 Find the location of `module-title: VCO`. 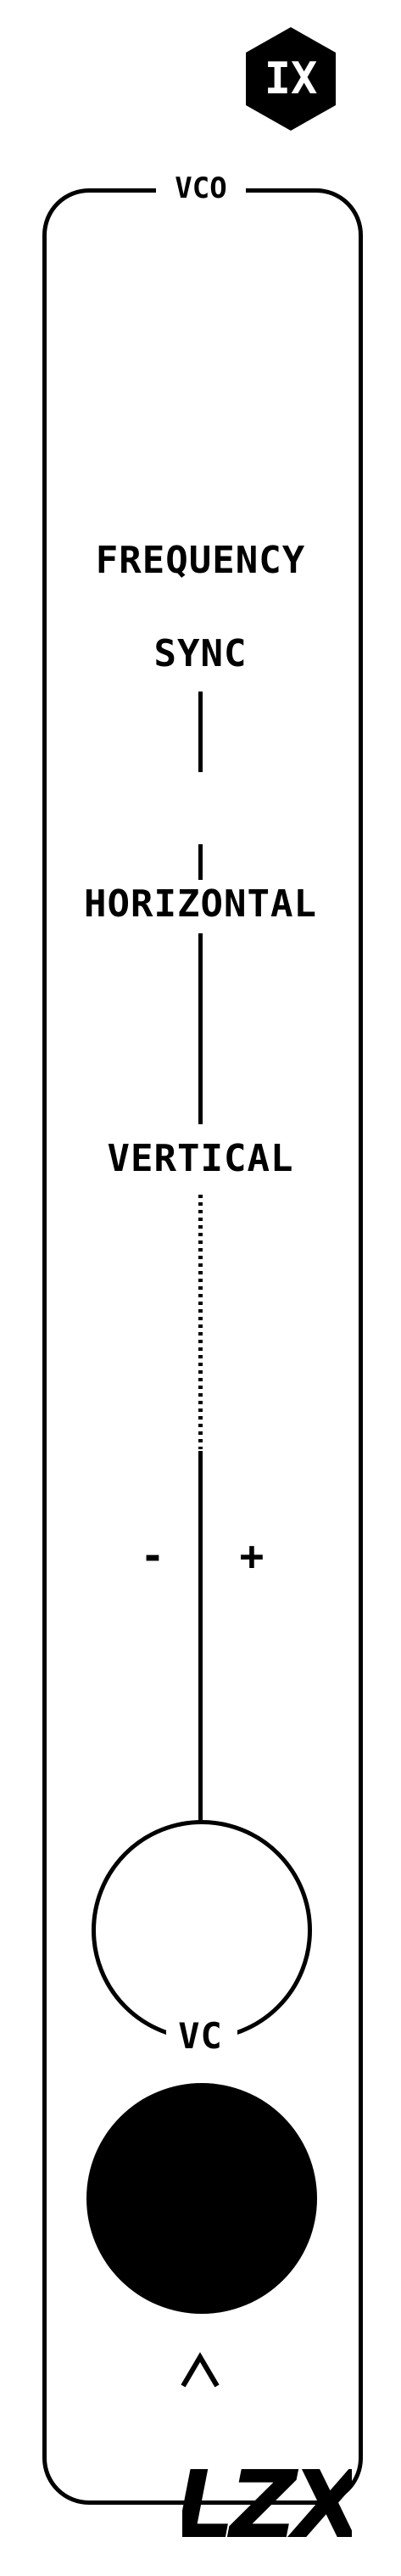

module-title: VCO is located at coordinates (201, 188).